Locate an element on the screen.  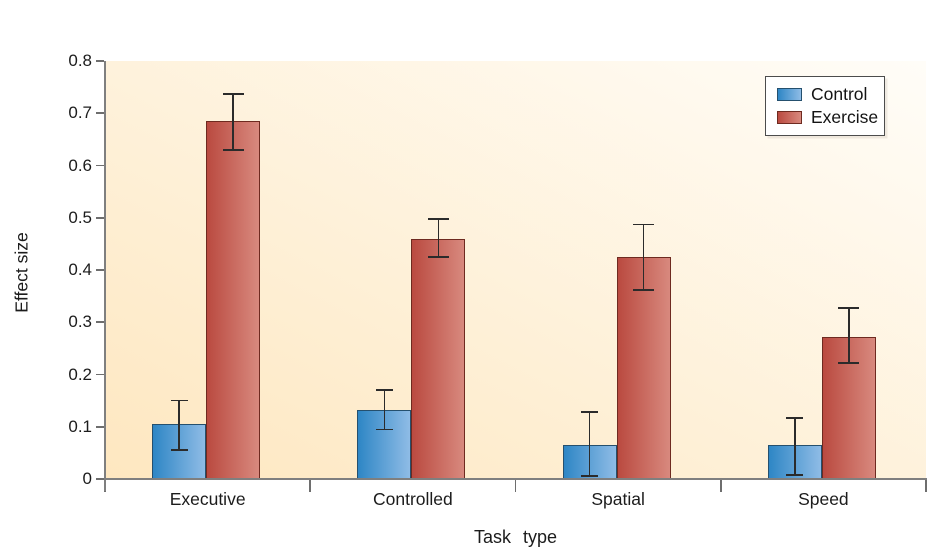
y-tick-label: 0.4 is located at coordinates (80, 269).